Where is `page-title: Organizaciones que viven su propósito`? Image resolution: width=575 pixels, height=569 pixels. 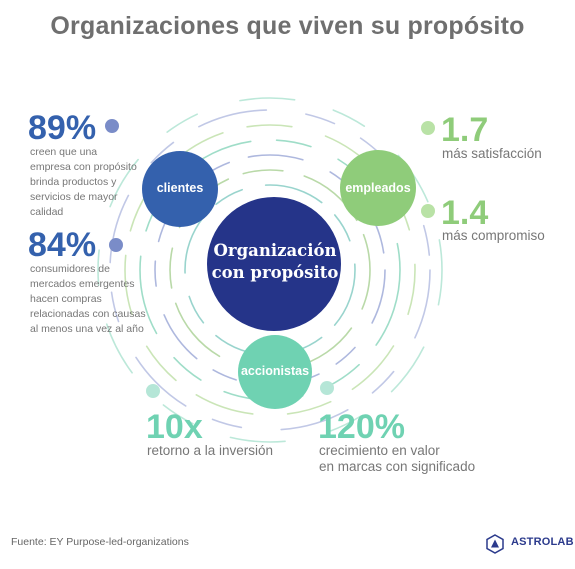
page-title: Organizaciones que viven su propósito is located at coordinates (287, 26).